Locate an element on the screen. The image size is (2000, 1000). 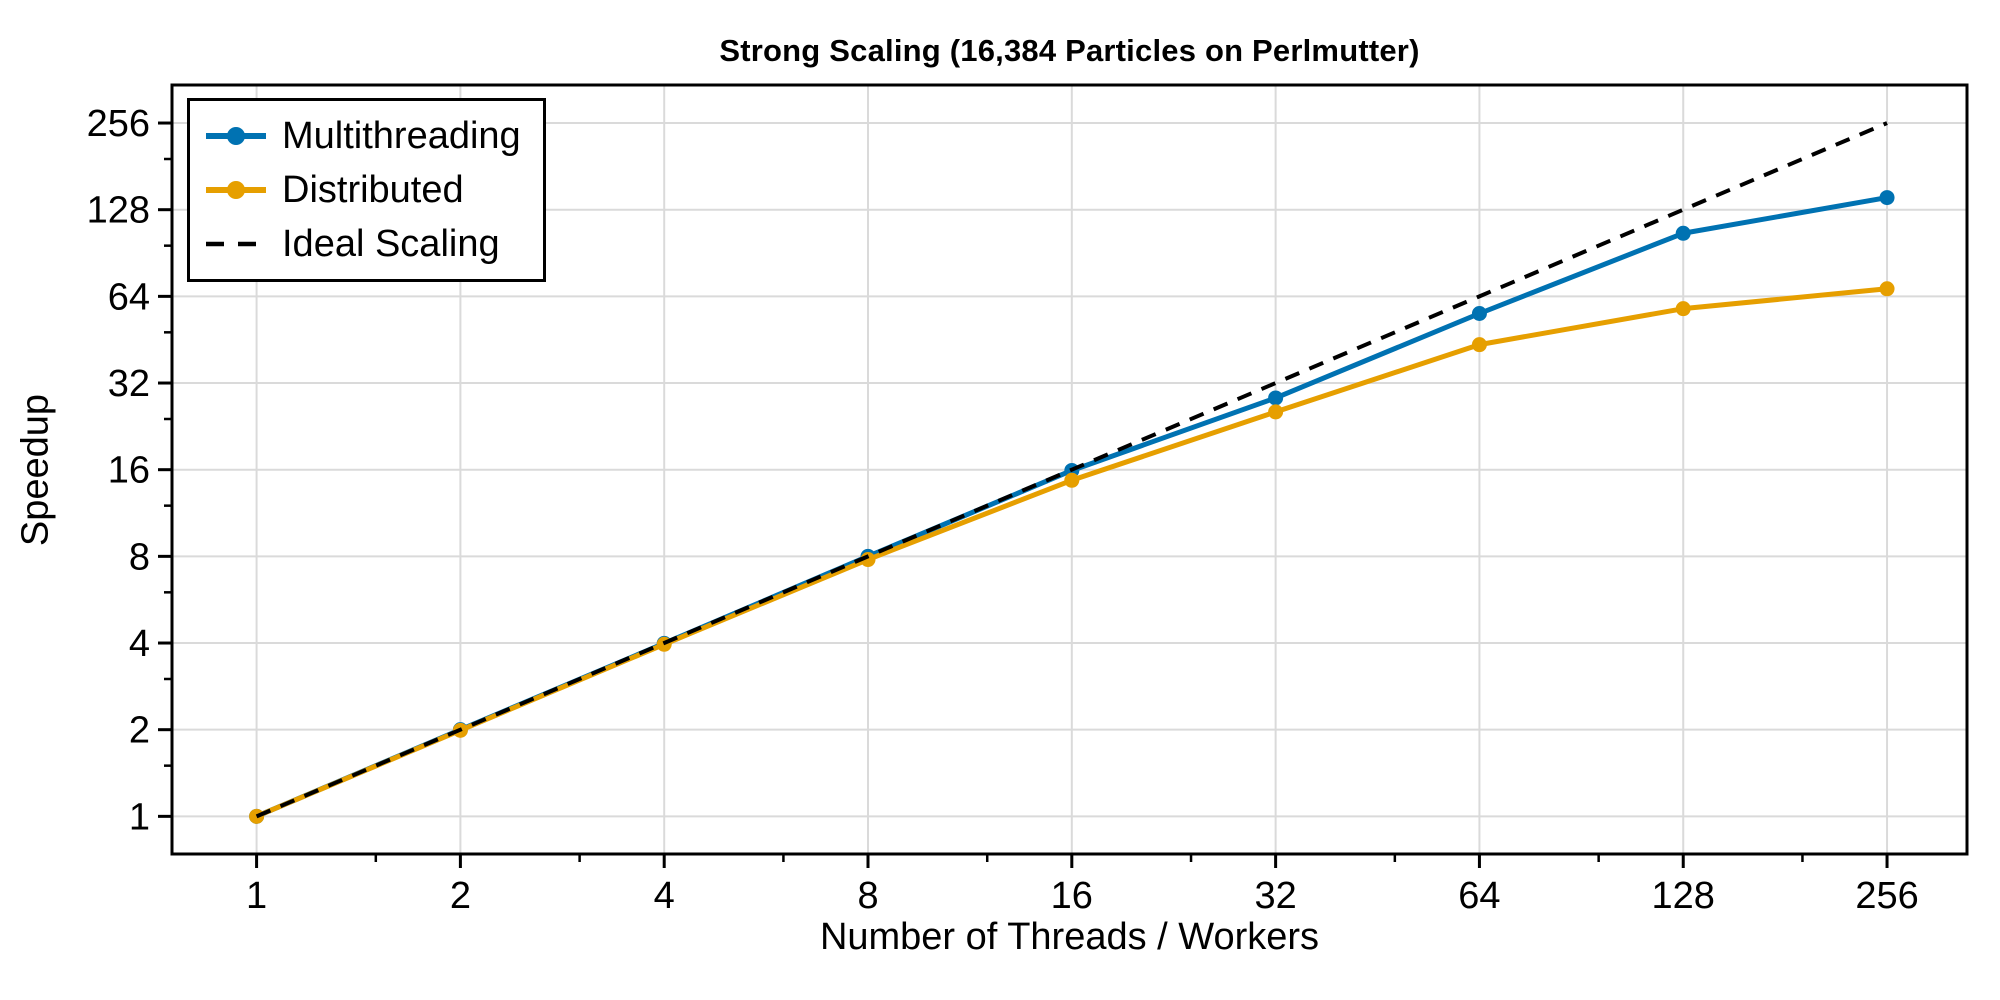
x-tick-label: 32 is located at coordinates (1275, 896).